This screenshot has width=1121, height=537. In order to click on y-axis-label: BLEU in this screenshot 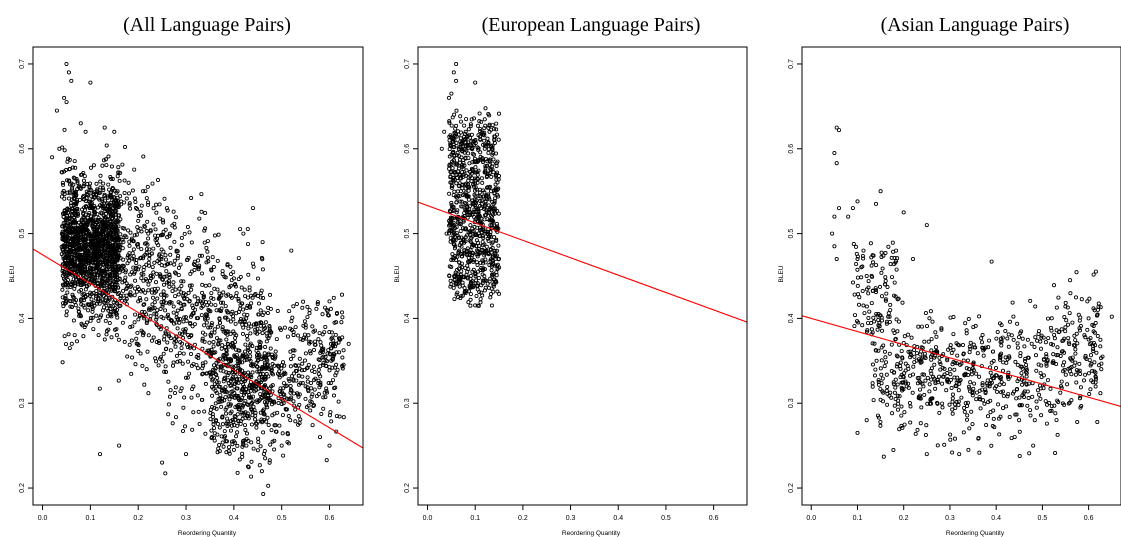, I will do `click(12, 273)`.